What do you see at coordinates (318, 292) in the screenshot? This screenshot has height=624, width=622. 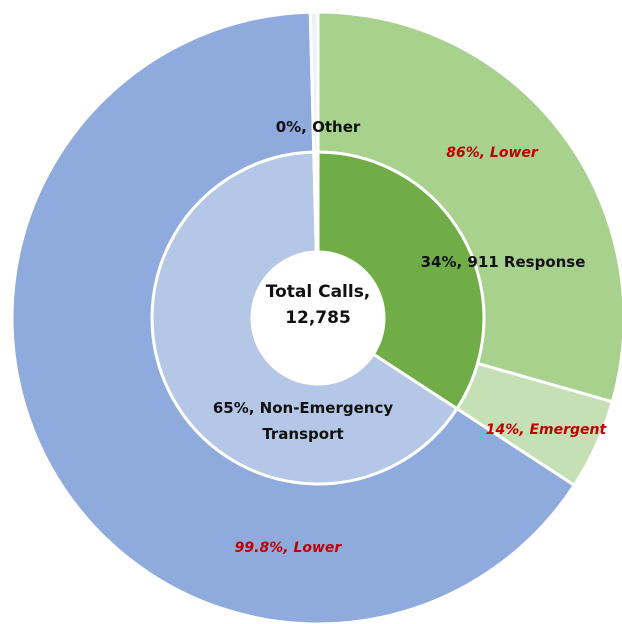 I see `center-title: Total Calls,` at bounding box center [318, 292].